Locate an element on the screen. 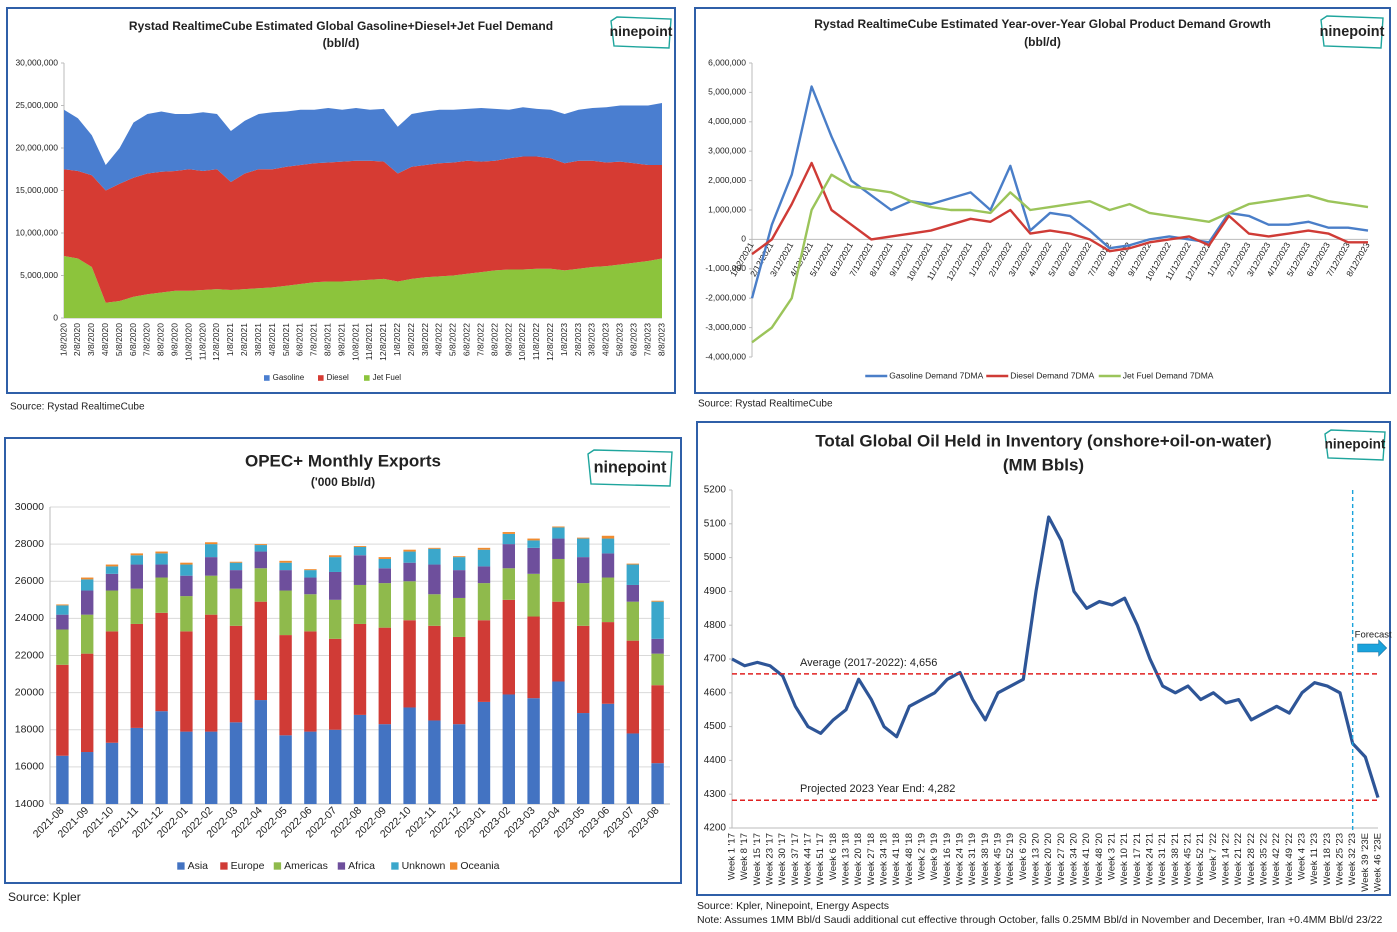 Image resolution: width=1397 pixels, height=932 pixels. x-tick-label: Week 25 '23 is located at coordinates (1340, 859).